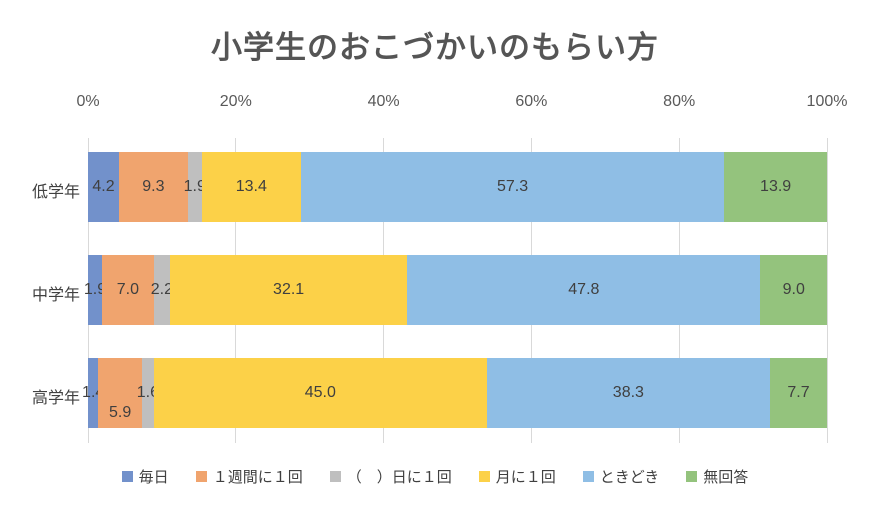  I want to click on row-label: 高学年, so click(55, 398).